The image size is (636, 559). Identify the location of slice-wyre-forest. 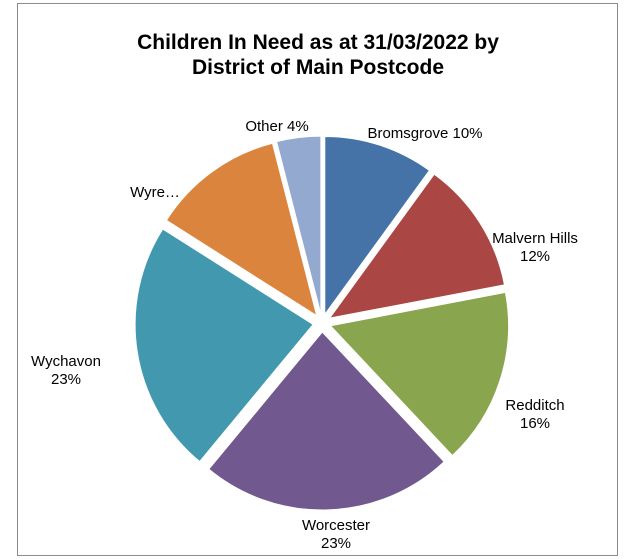
(241, 229).